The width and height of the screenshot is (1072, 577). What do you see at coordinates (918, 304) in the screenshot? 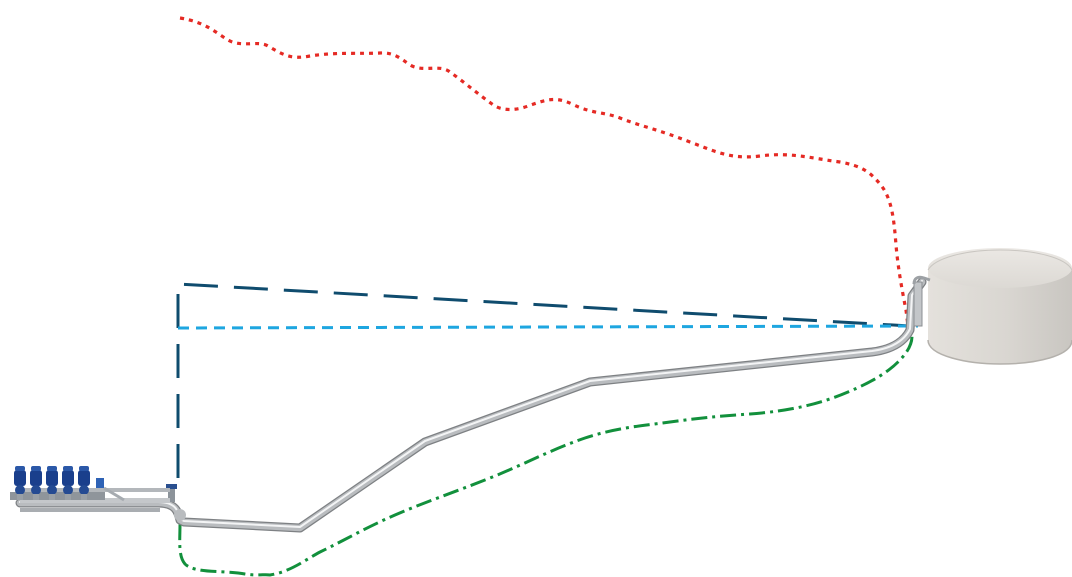
I see `tank-inlet-riser` at bounding box center [918, 304].